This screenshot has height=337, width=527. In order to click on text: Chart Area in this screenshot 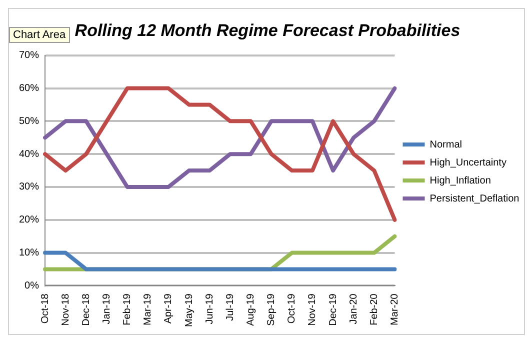, I will do `click(39, 35)`.